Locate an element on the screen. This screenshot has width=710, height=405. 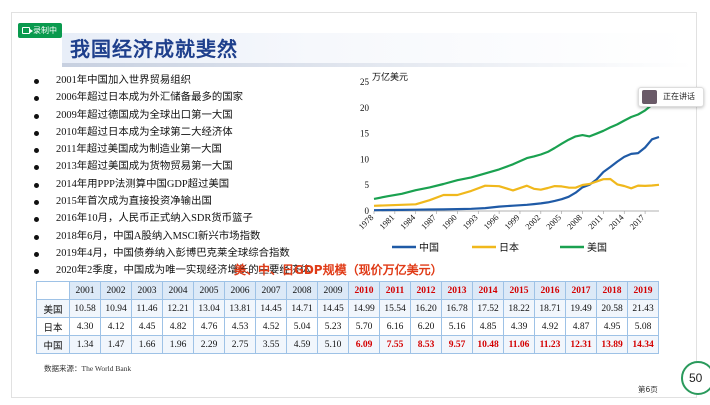
achievement-text: 2001年中国加入世界贸易组织 is located at coordinates (124, 80).